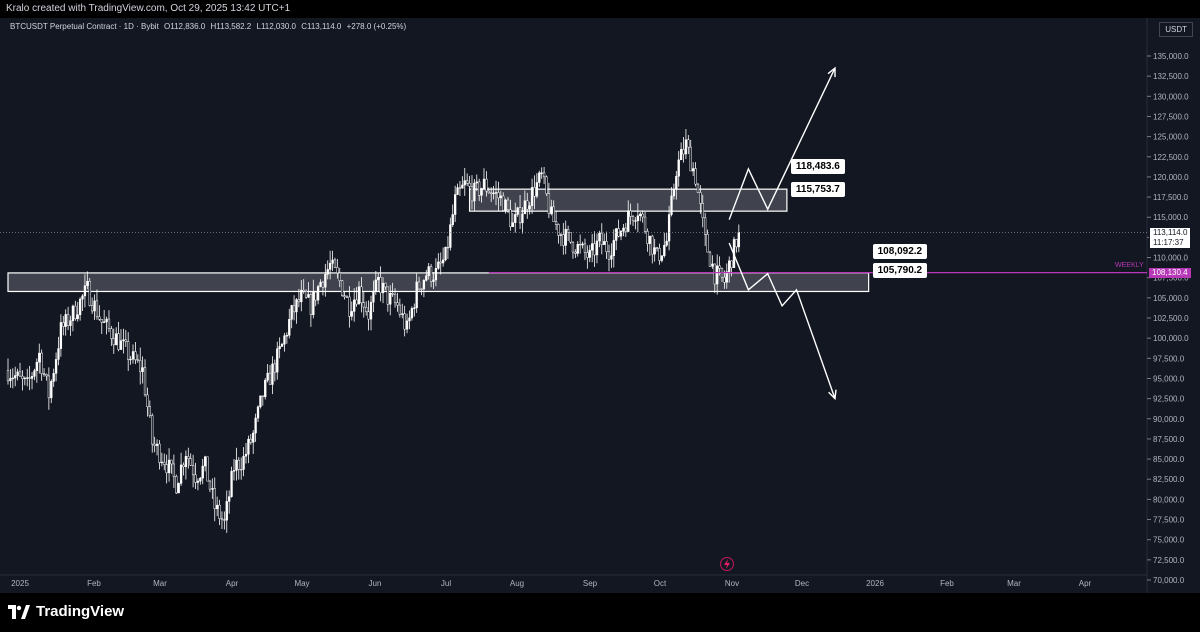 This screenshot has width=1200, height=632. What do you see at coordinates (20, 583) in the screenshot?
I see `x-tick-label: 2025` at bounding box center [20, 583].